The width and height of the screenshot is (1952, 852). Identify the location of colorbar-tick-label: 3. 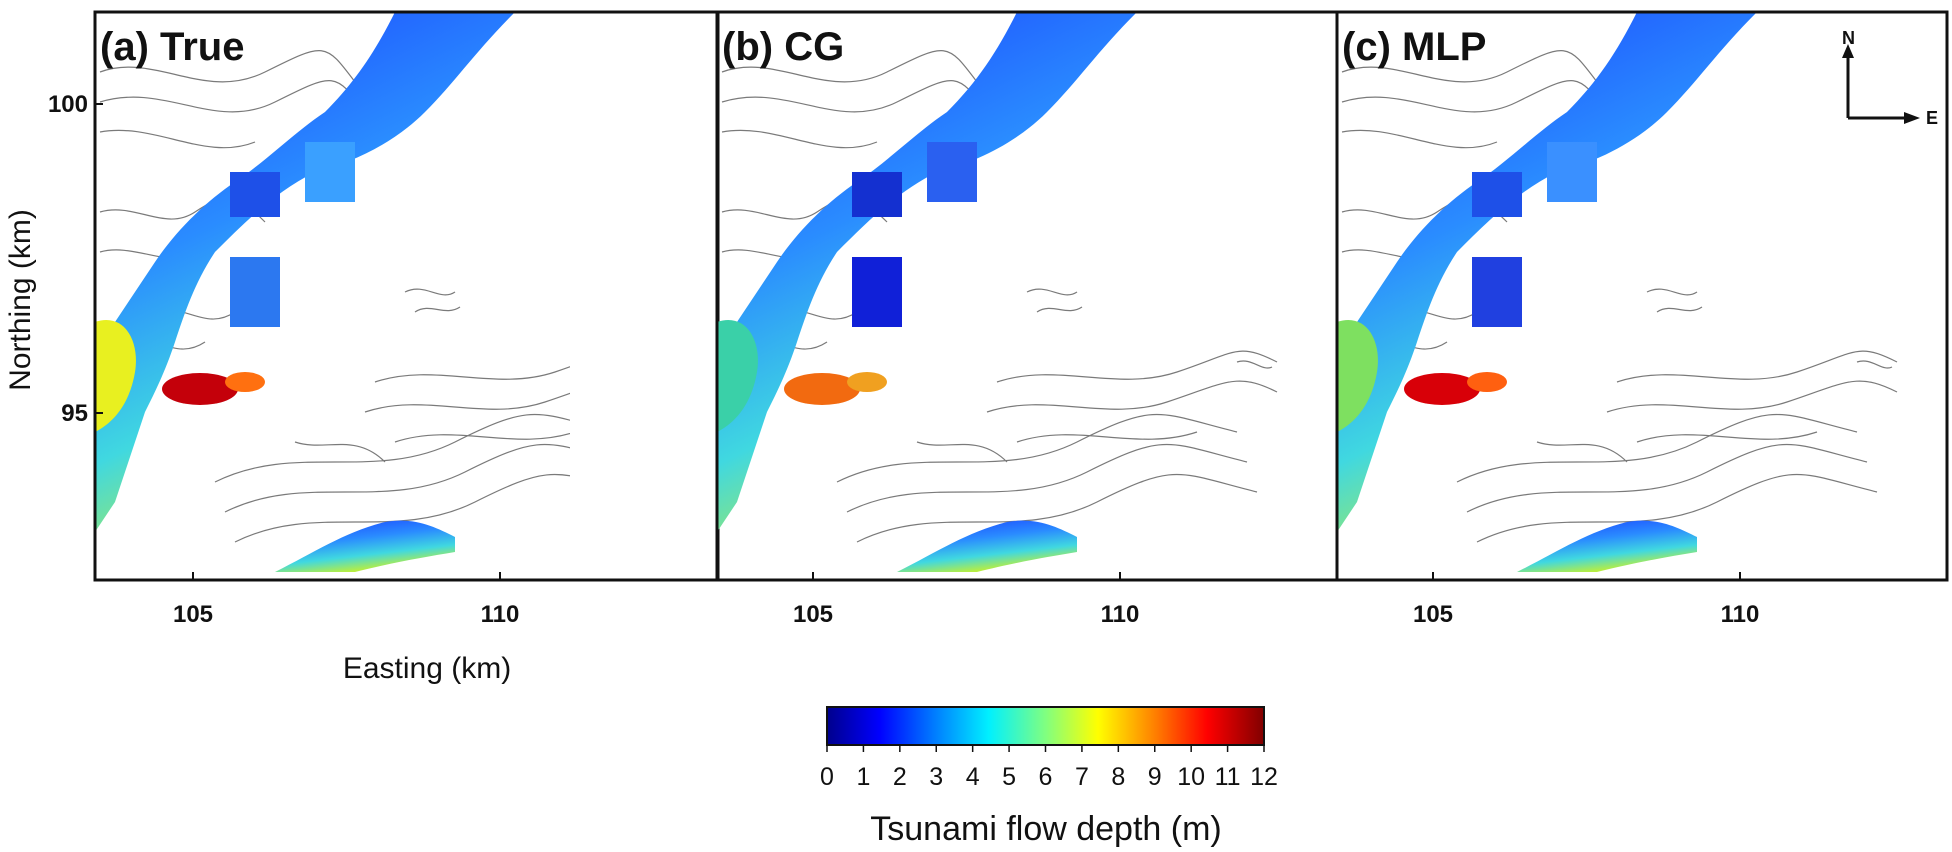
(936, 777).